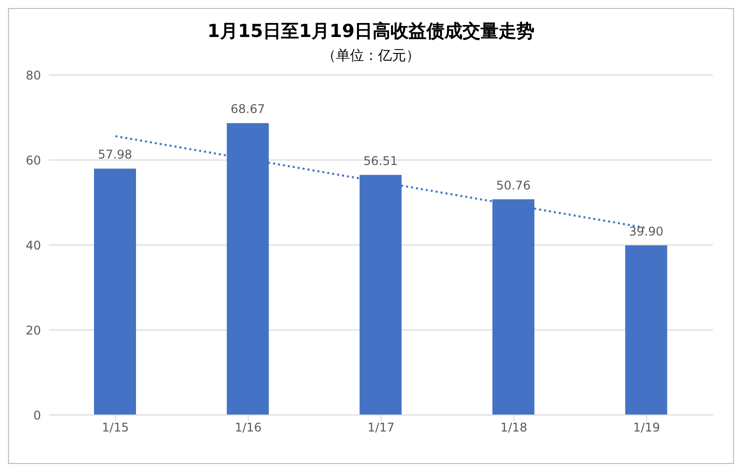 The image size is (742, 472). Describe the element at coordinates (514, 427) in the screenshot. I see `x-tick-label: 1/18` at that location.